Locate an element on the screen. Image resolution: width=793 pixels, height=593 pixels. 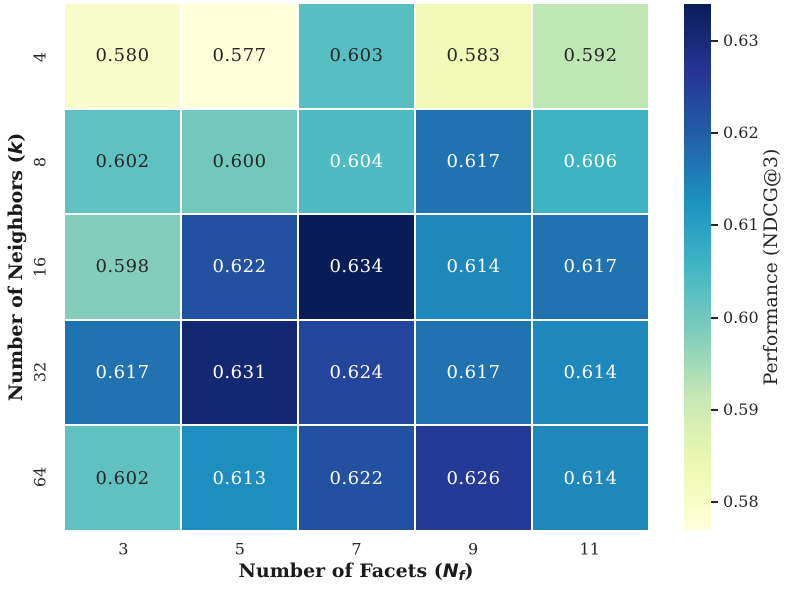
heatmap-cell-k32-f5: 0.631 is located at coordinates (239, 372).